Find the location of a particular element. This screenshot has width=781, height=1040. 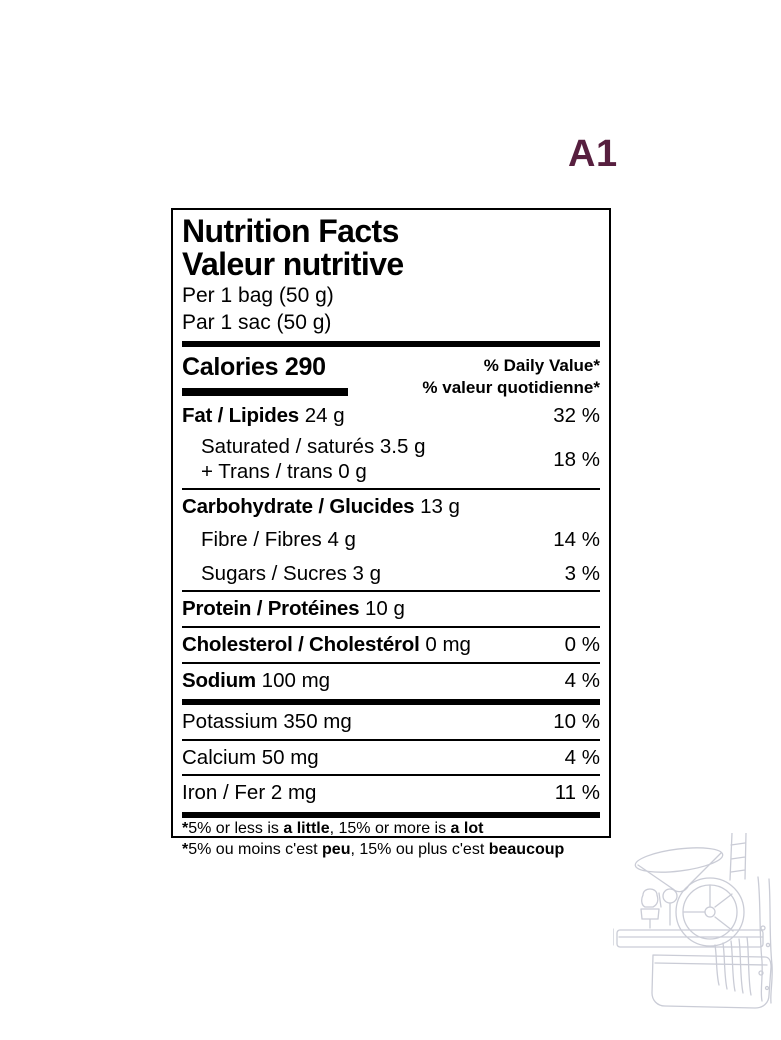

row-calcium: Calcium 50 mg 4 % is located at coordinates (391, 757).